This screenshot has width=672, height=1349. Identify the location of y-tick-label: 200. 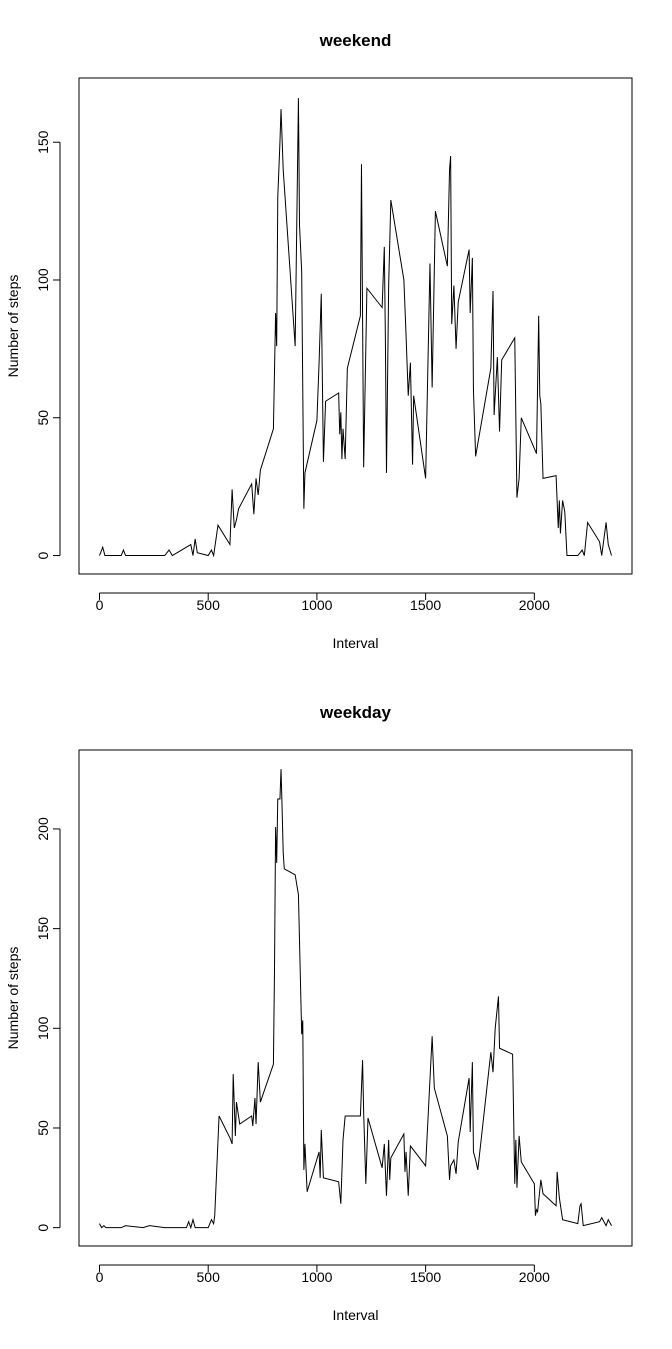
(43, 829).